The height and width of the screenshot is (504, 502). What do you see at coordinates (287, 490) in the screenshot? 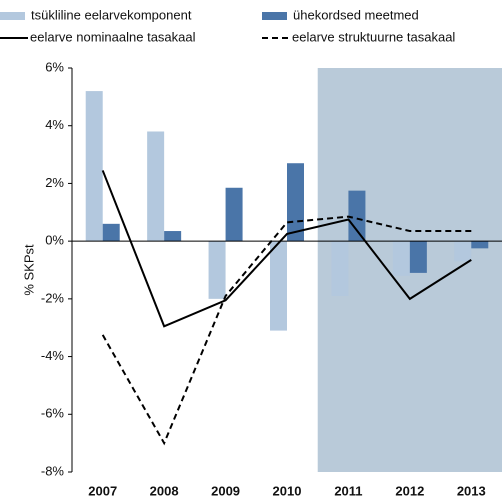
I see `x-tick-label: 2010` at bounding box center [287, 490].